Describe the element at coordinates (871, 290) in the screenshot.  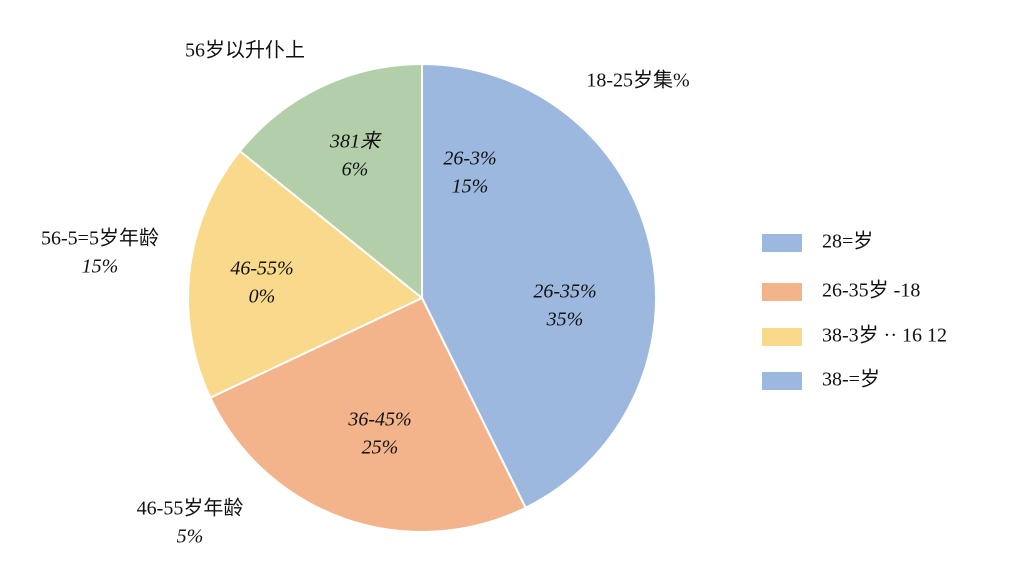
I see `legend-label: 26-35岁 -18` at that location.